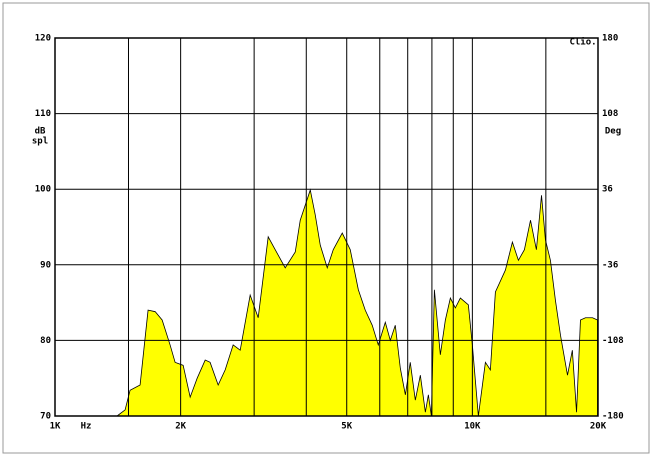 The width and height of the screenshot is (653, 457). What do you see at coordinates (86, 427) in the screenshot?
I see `x-axis-label: Hz` at bounding box center [86, 427].